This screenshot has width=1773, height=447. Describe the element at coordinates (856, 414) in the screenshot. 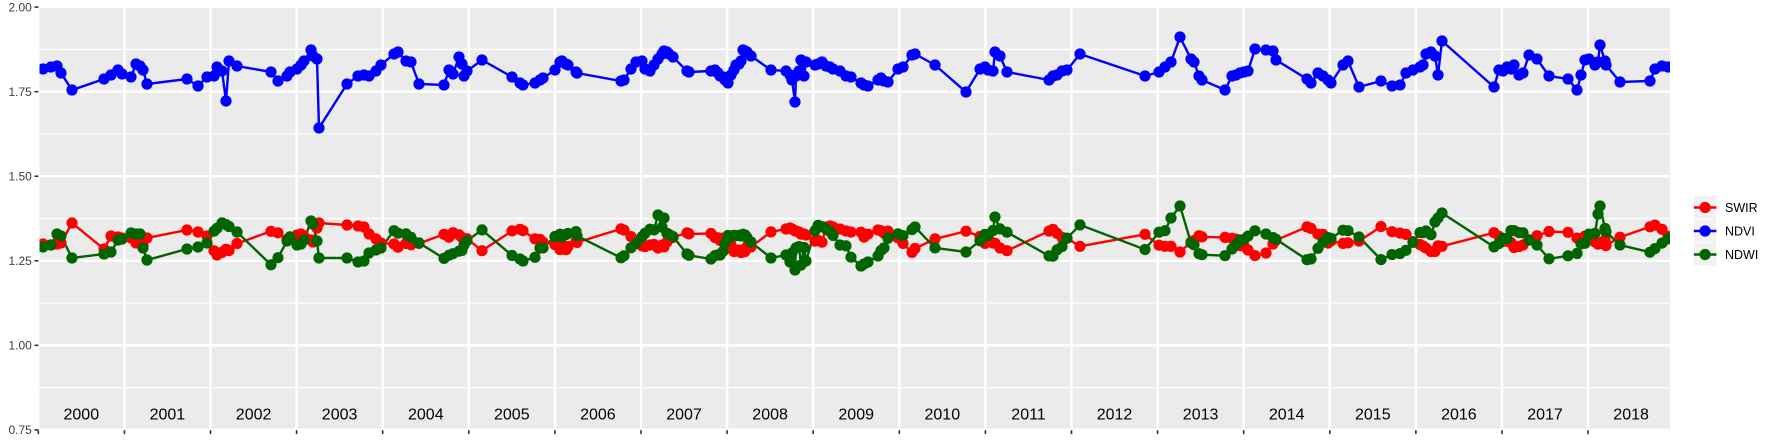

I see `svg-text: 2009` at that location.